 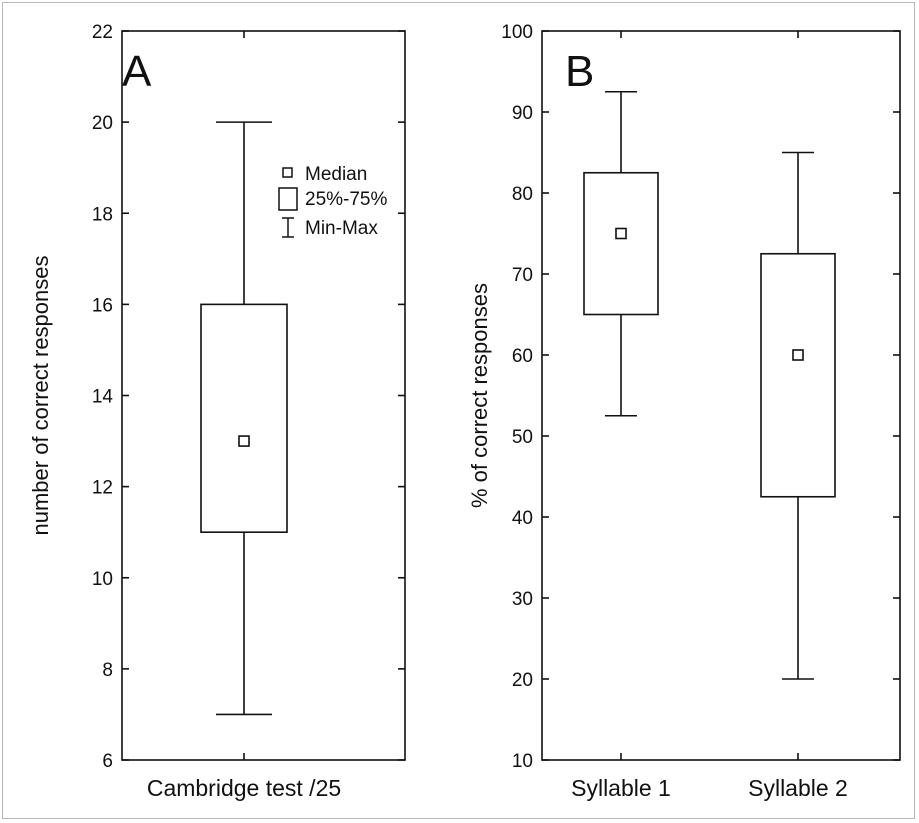 What do you see at coordinates (40, 395) in the screenshot?
I see `y-axis-title: number of correct responses` at bounding box center [40, 395].